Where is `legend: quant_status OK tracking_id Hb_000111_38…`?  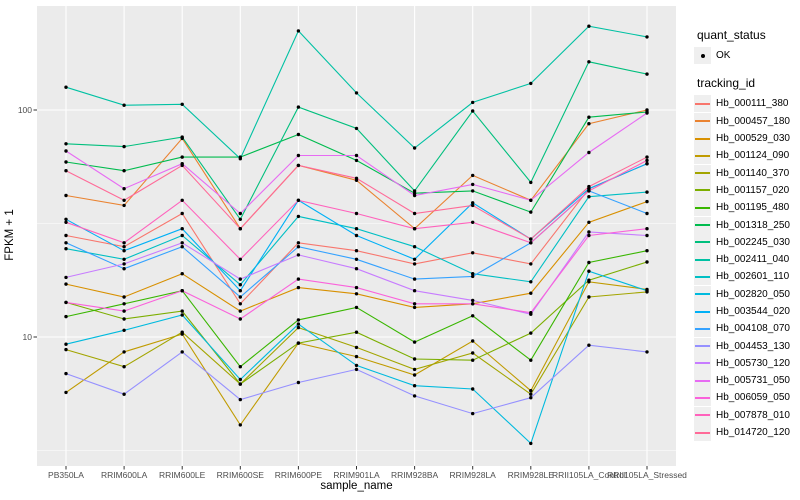 legend: quant_status OK tracking_id Hb_000111_38… is located at coordinates (746, 235).